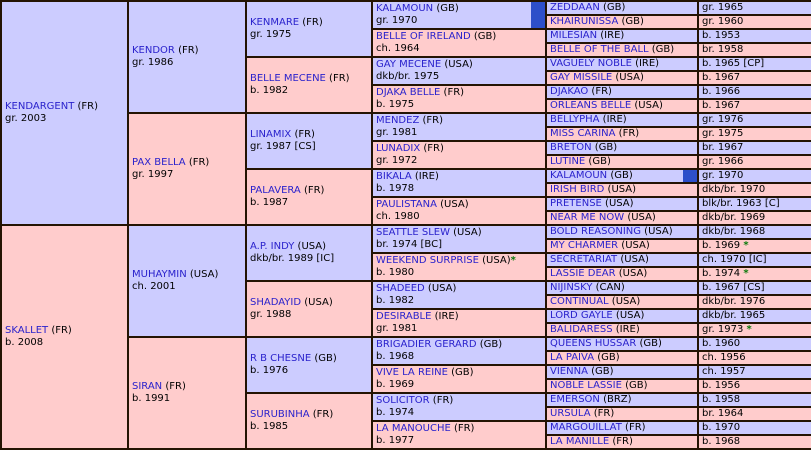  Describe the element at coordinates (412, 372) in the screenshot. I see `horse-name-link: VIVE LA REINE` at that location.